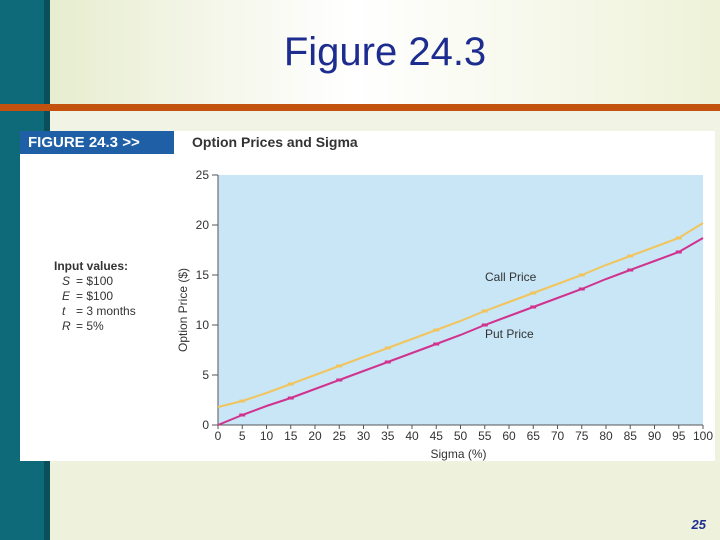  Describe the element at coordinates (606, 436) in the screenshot. I see `x-tick-label: 80` at that location.